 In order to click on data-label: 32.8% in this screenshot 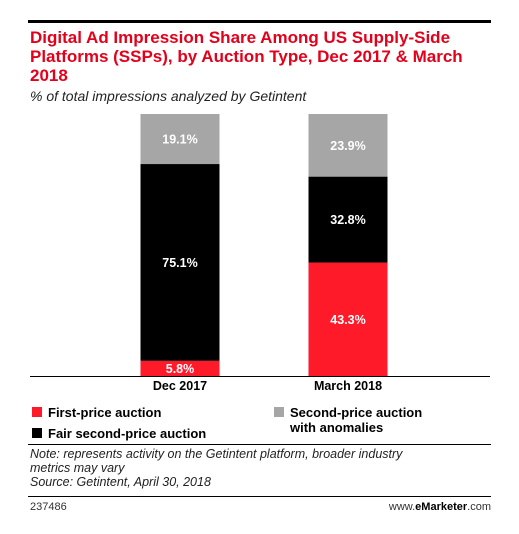, I will do `click(347, 220)`.